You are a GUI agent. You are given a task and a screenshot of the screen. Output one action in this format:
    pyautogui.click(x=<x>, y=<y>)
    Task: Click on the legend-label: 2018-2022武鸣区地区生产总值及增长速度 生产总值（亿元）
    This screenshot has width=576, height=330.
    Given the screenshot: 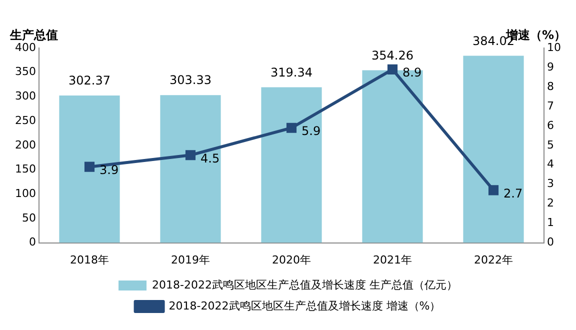 What is the action you would take?
    pyautogui.click(x=305, y=285)
    